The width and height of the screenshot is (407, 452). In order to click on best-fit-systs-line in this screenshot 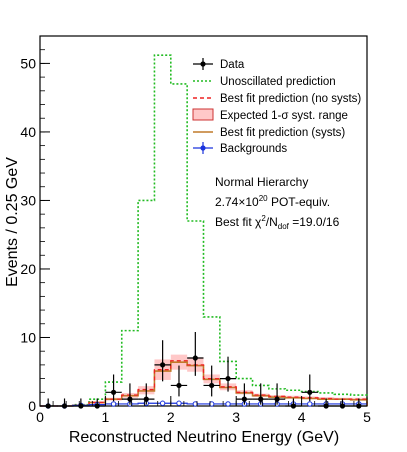, I will do `click(204, 384)`.